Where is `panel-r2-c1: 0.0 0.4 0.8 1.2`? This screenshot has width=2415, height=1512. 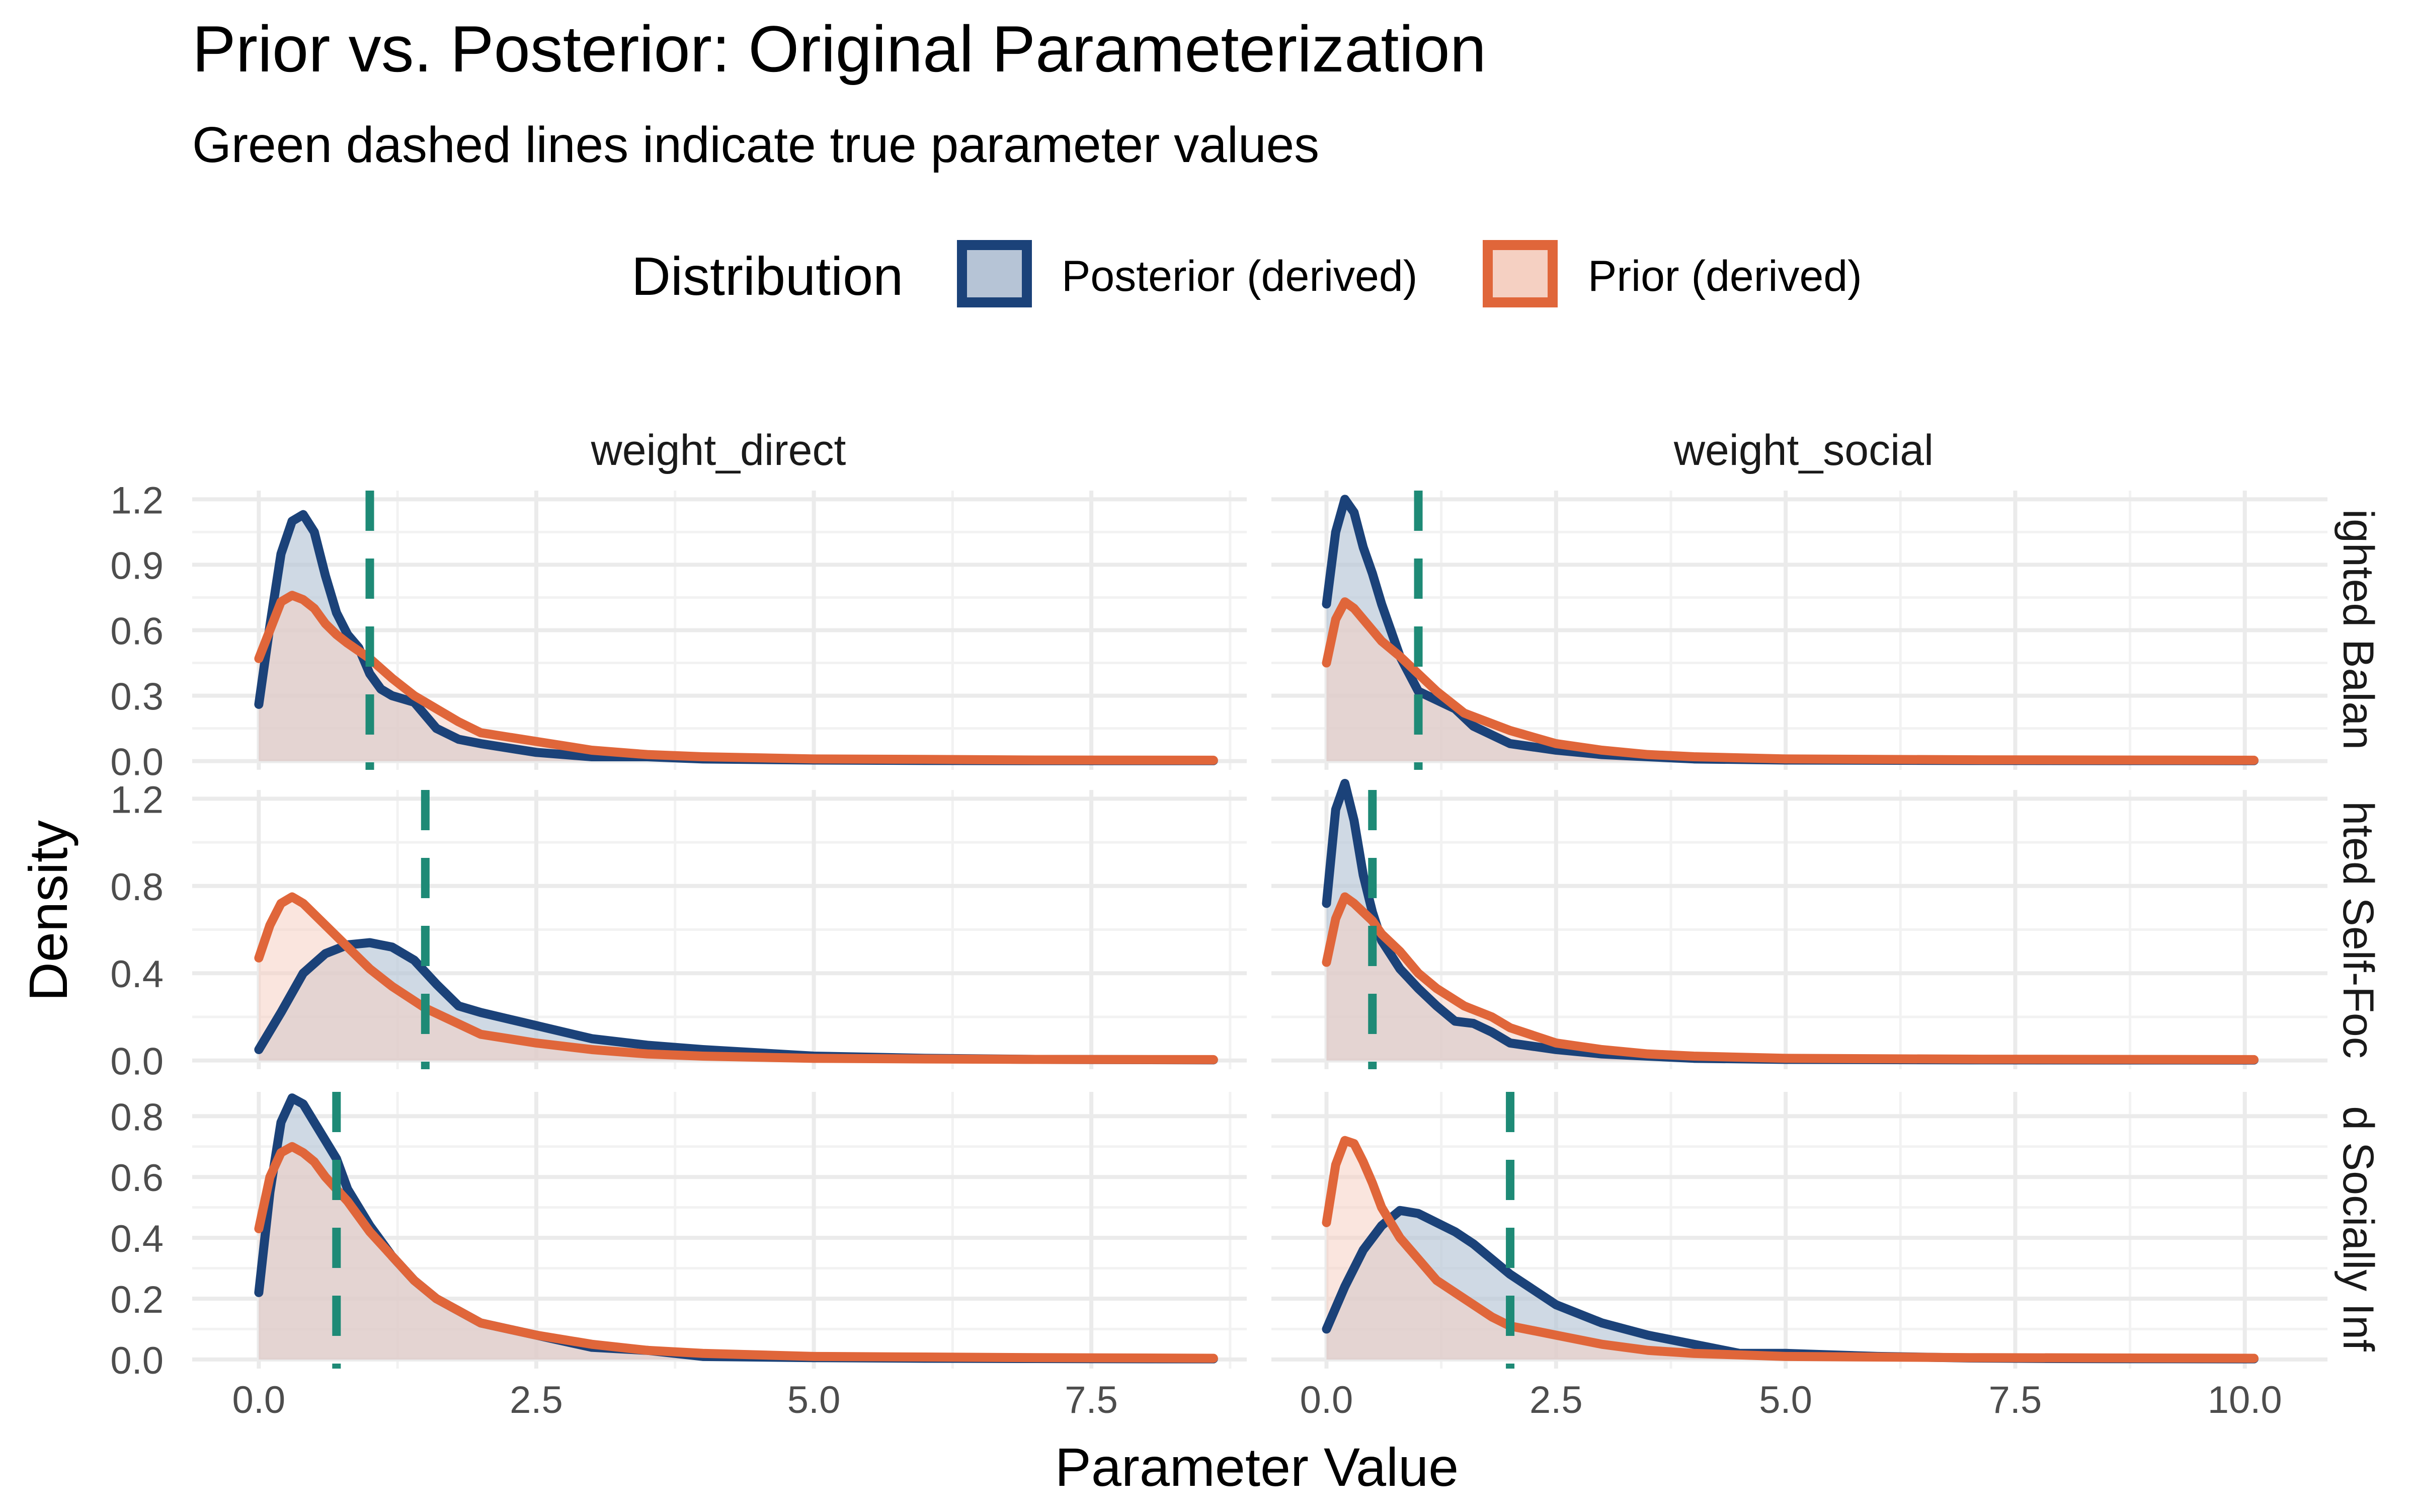 panel-r2-c1: 0.0 0.4 0.8 1.2 is located at coordinates (679, 930).